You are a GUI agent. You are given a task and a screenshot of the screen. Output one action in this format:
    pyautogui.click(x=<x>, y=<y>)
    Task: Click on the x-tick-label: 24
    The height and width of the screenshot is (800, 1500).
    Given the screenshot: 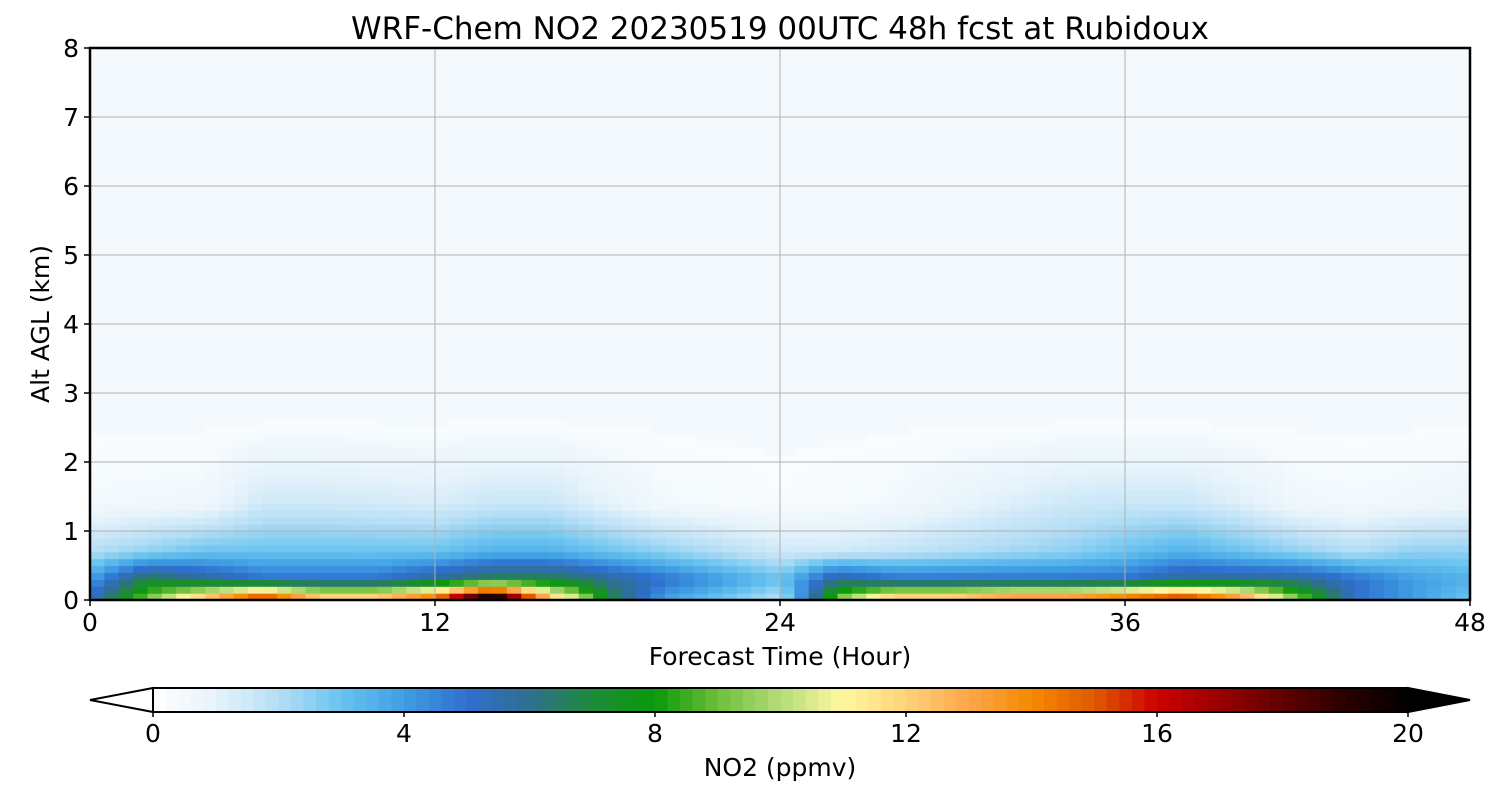 What is the action you would take?
    pyautogui.click(x=780, y=622)
    